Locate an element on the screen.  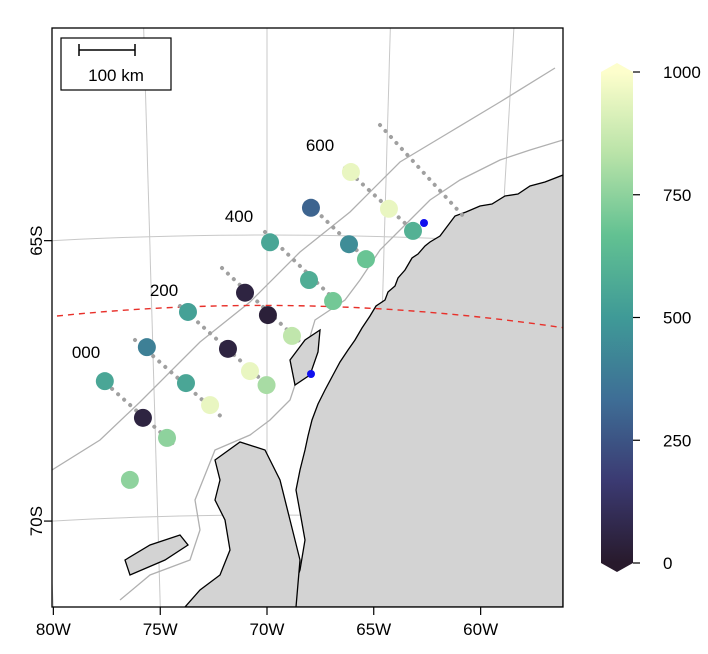
colorbar-tick-label: 1000 is located at coordinates (682, 72).